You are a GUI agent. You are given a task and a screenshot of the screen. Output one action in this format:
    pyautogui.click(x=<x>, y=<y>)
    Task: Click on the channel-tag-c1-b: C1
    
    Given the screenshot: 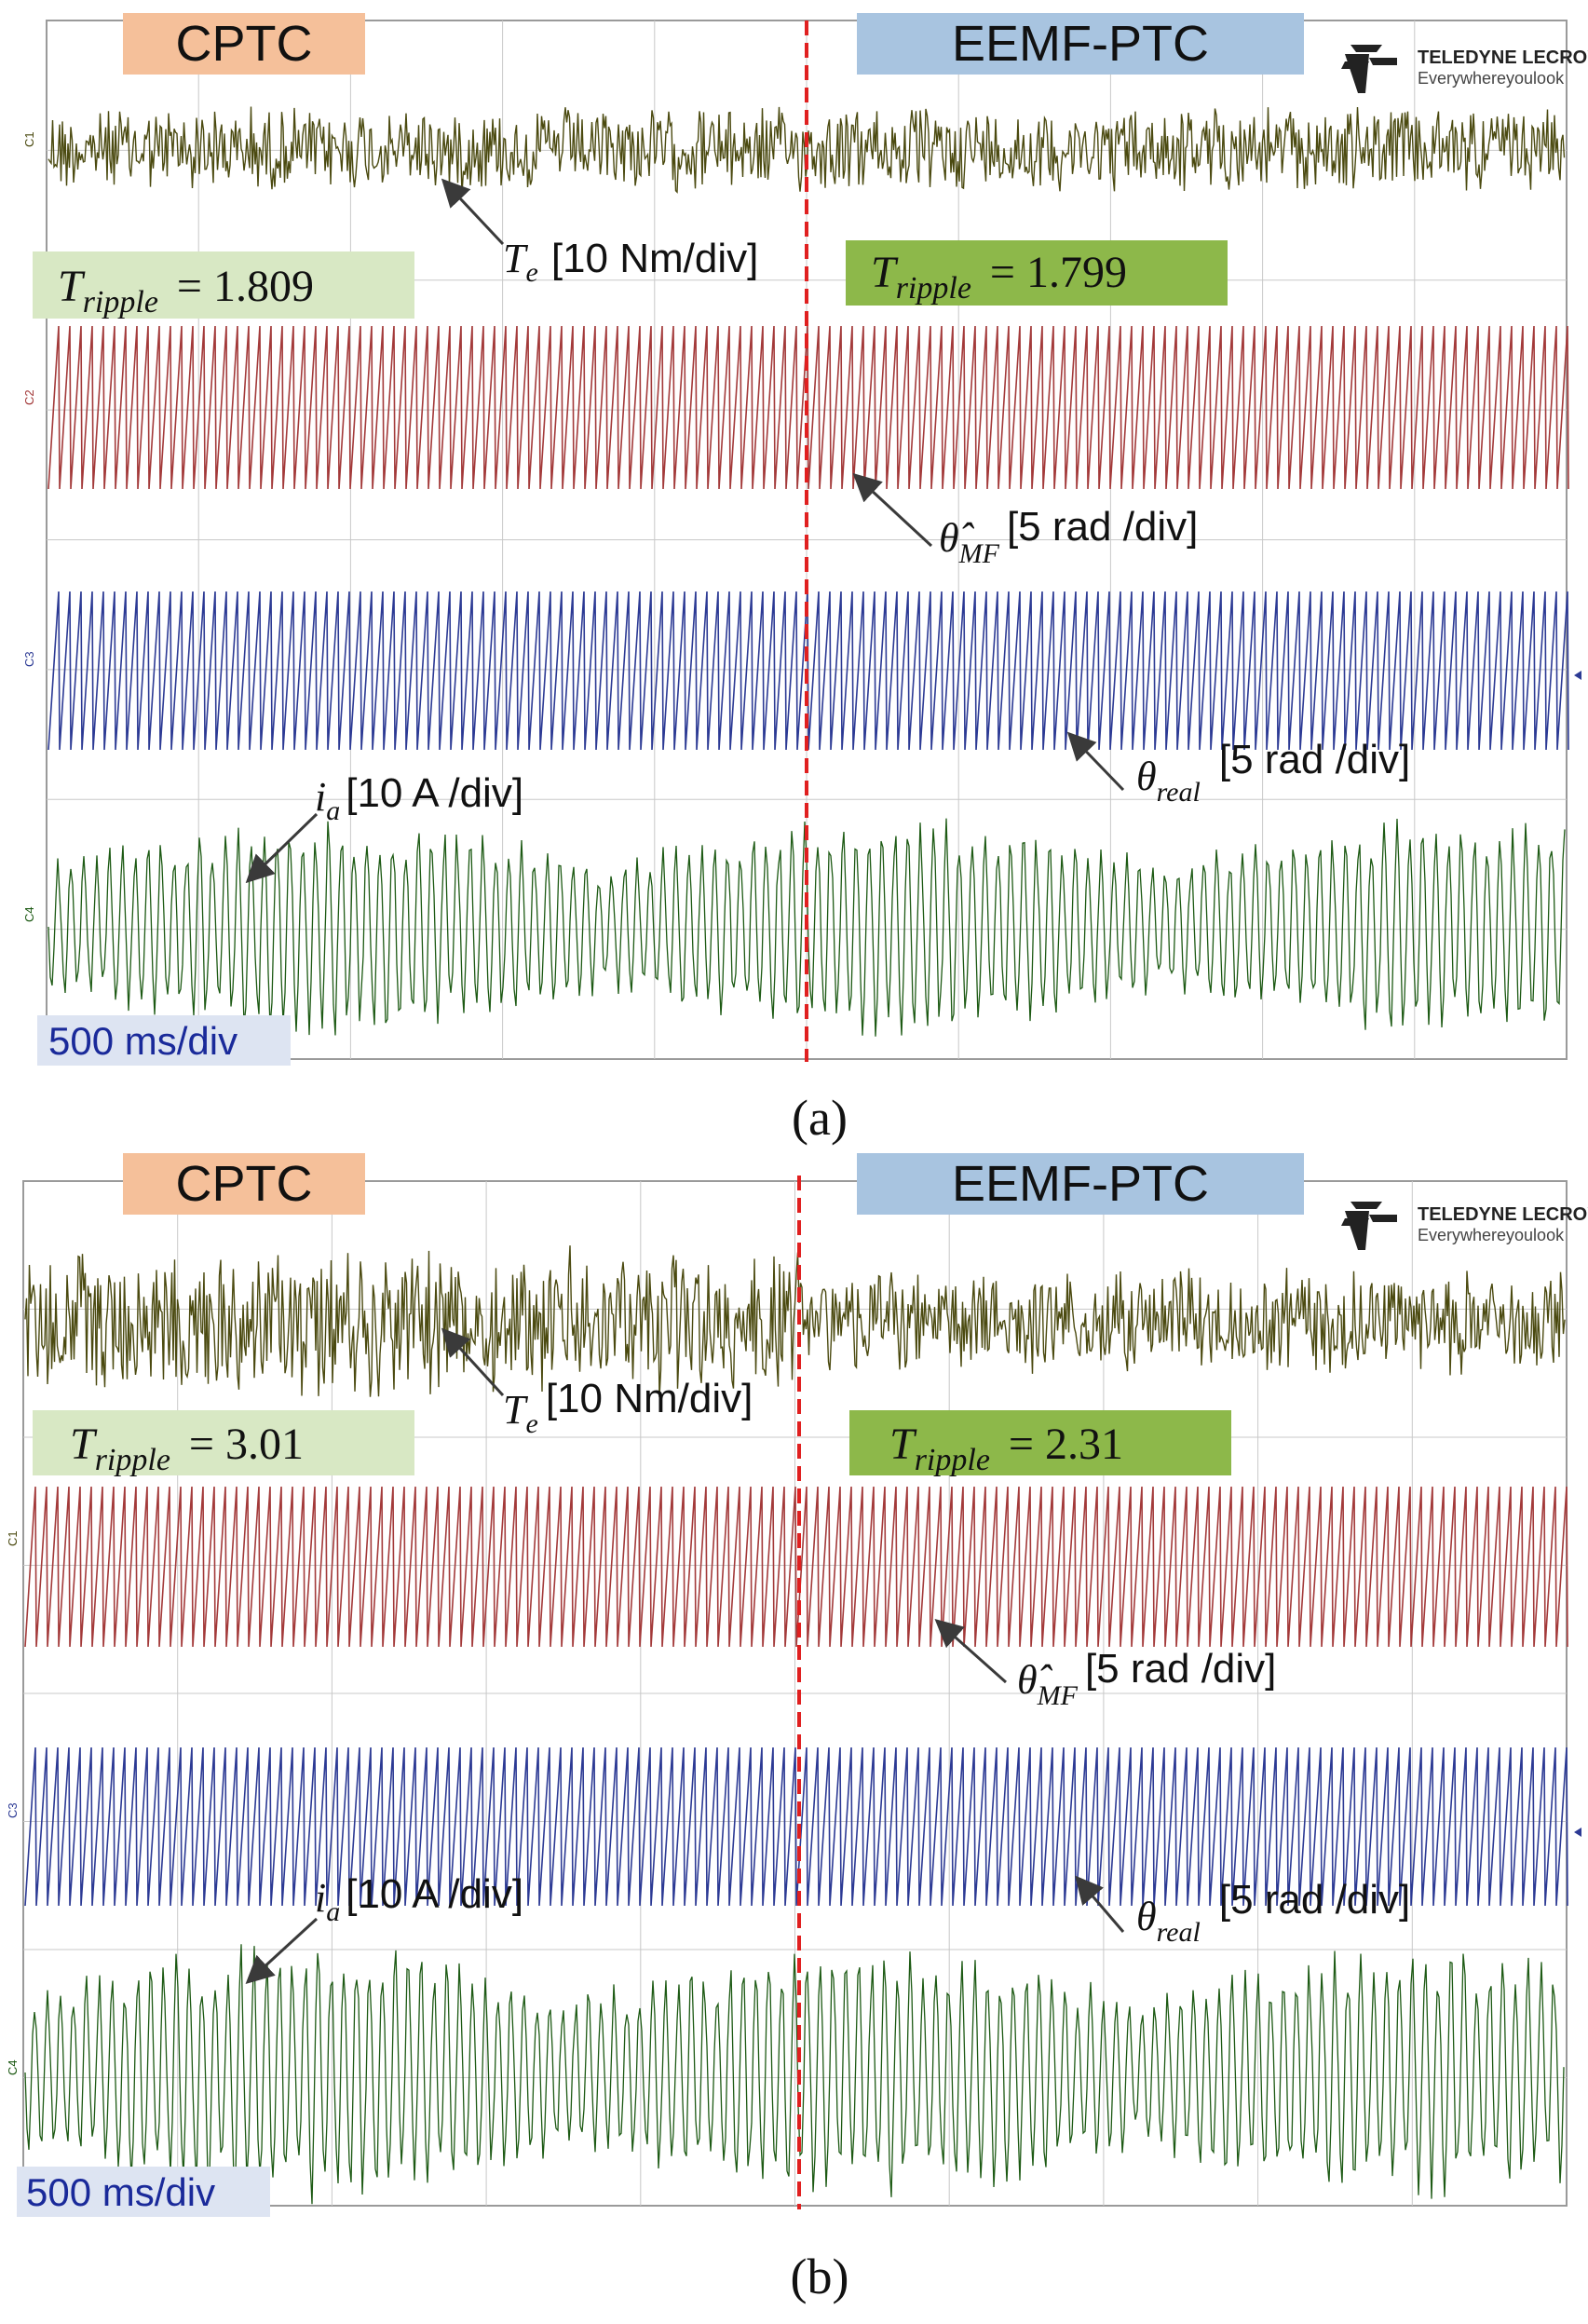 What is the action you would take?
    pyautogui.click(x=13, y=1538)
    